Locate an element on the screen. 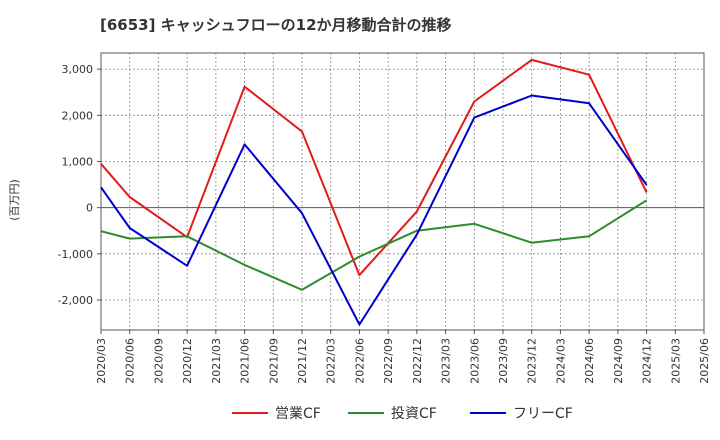 The height and width of the screenshot is (440, 720). x-tick-label: 2023/06 is located at coordinates (474, 361).